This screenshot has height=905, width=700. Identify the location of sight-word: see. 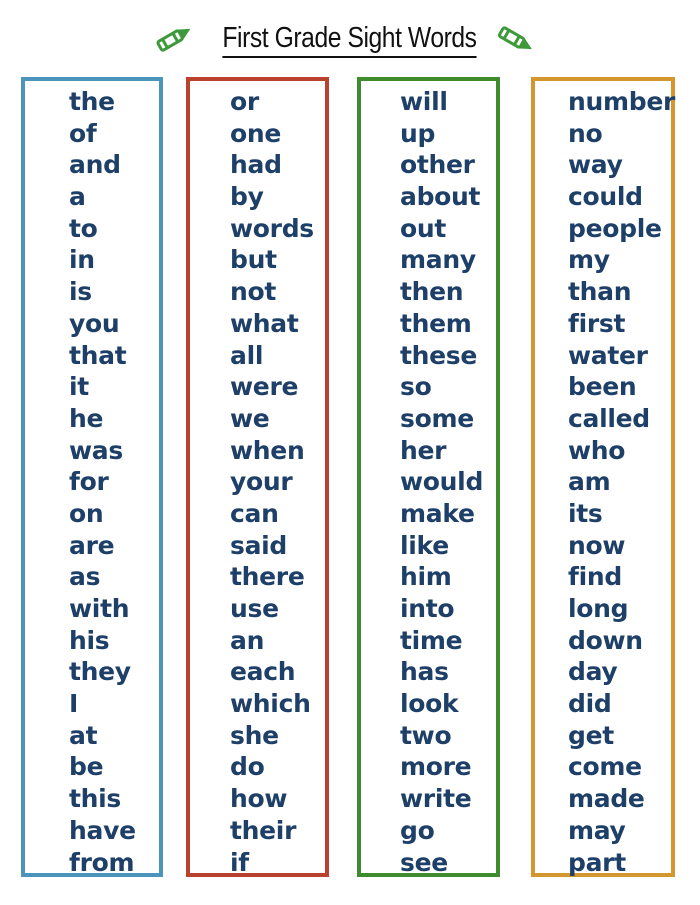
(424, 862).